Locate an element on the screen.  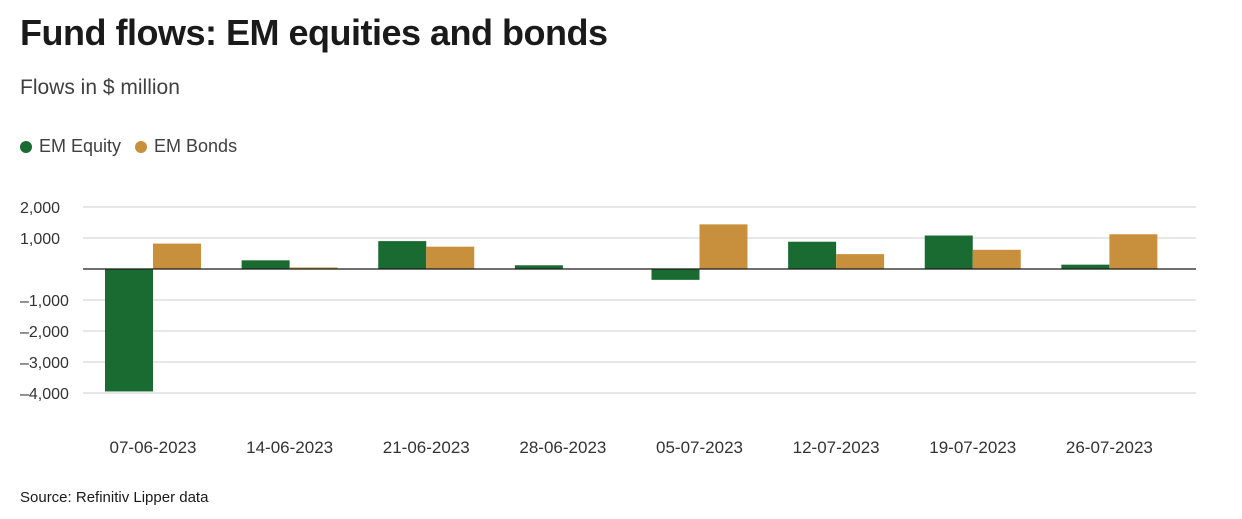
y-tick-label: 1,000 is located at coordinates (40, 239).